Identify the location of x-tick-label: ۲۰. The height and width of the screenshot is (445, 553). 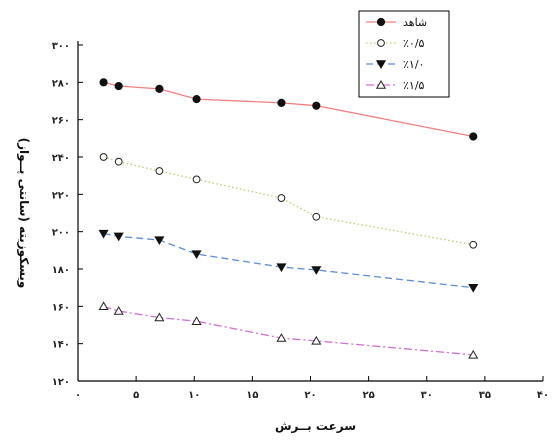
(310, 395).